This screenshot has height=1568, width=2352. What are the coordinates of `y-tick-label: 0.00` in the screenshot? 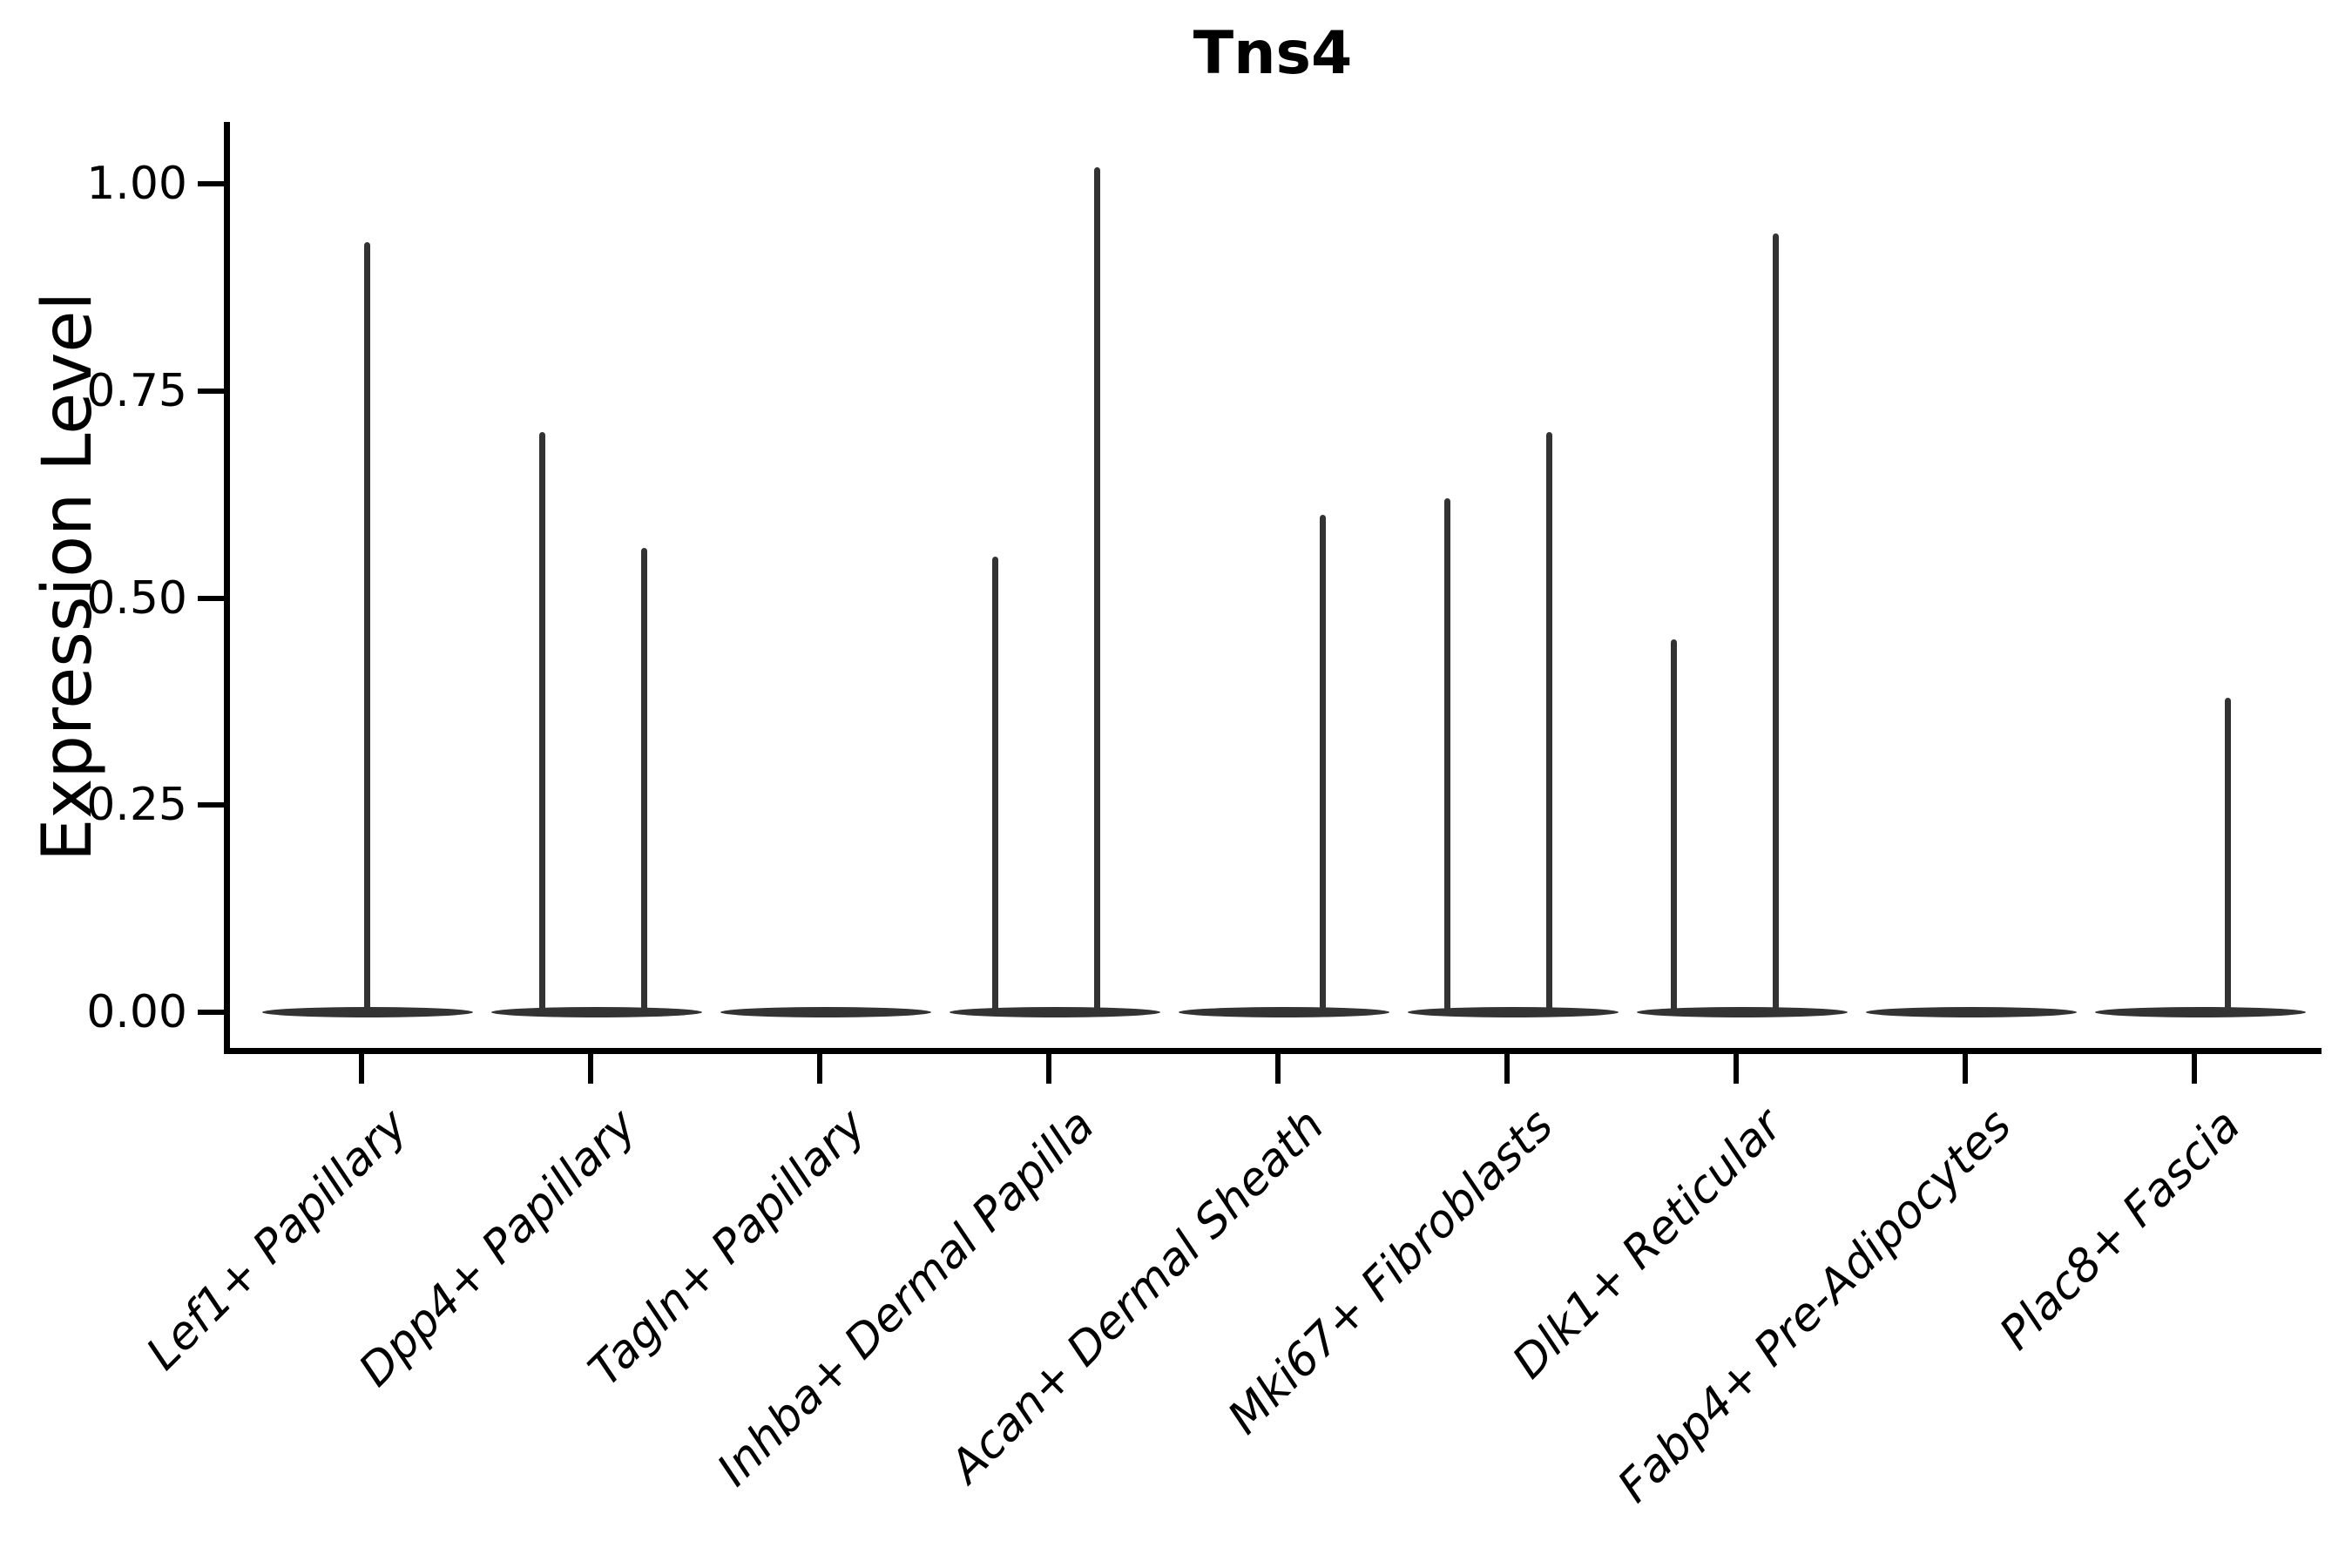 It's located at (136, 1012).